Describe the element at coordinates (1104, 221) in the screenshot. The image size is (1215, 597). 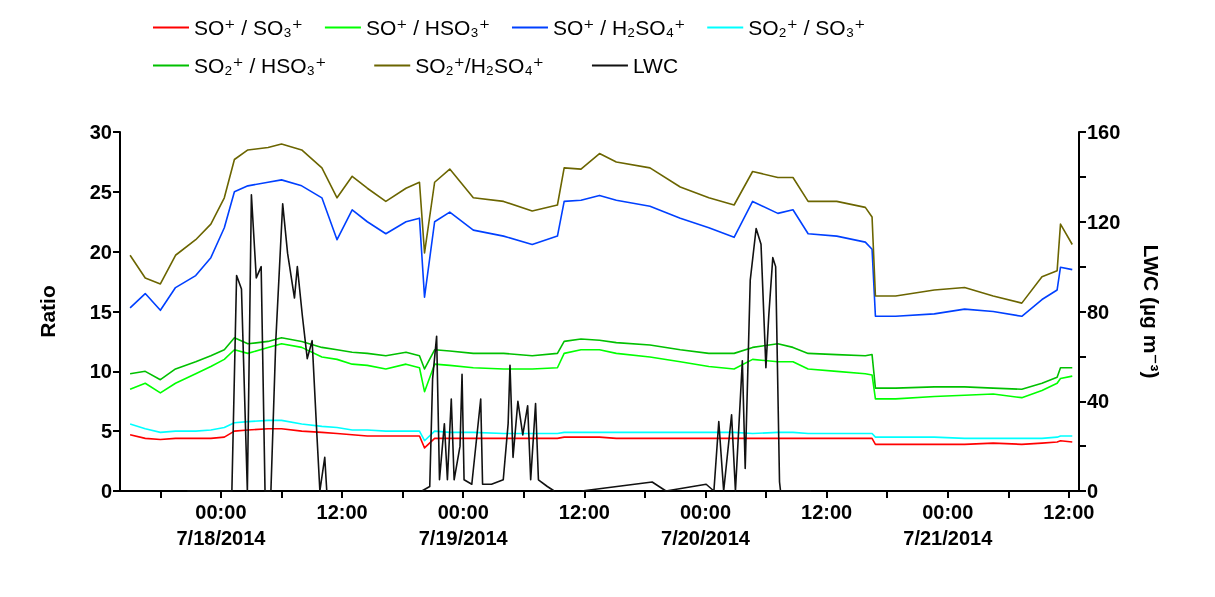
I see `y2-tick-label: 120` at that location.